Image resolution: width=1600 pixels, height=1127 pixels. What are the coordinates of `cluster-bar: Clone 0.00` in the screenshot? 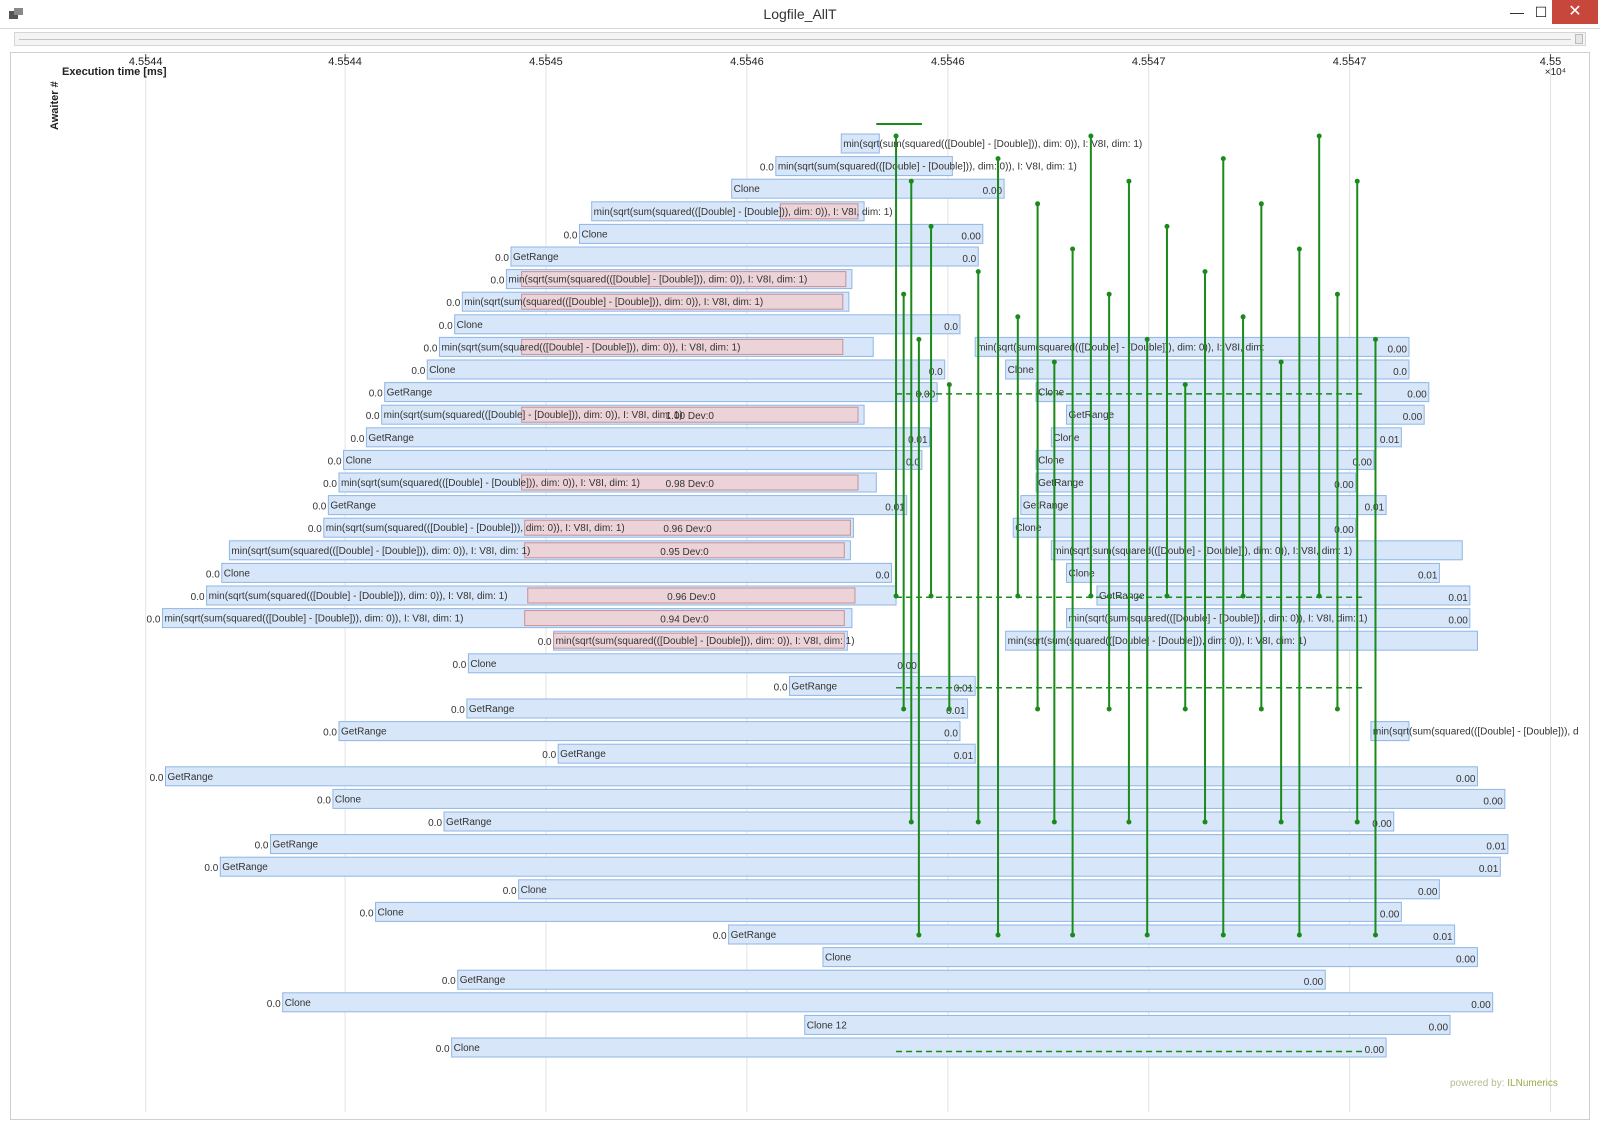 It's located at (1232, 392).